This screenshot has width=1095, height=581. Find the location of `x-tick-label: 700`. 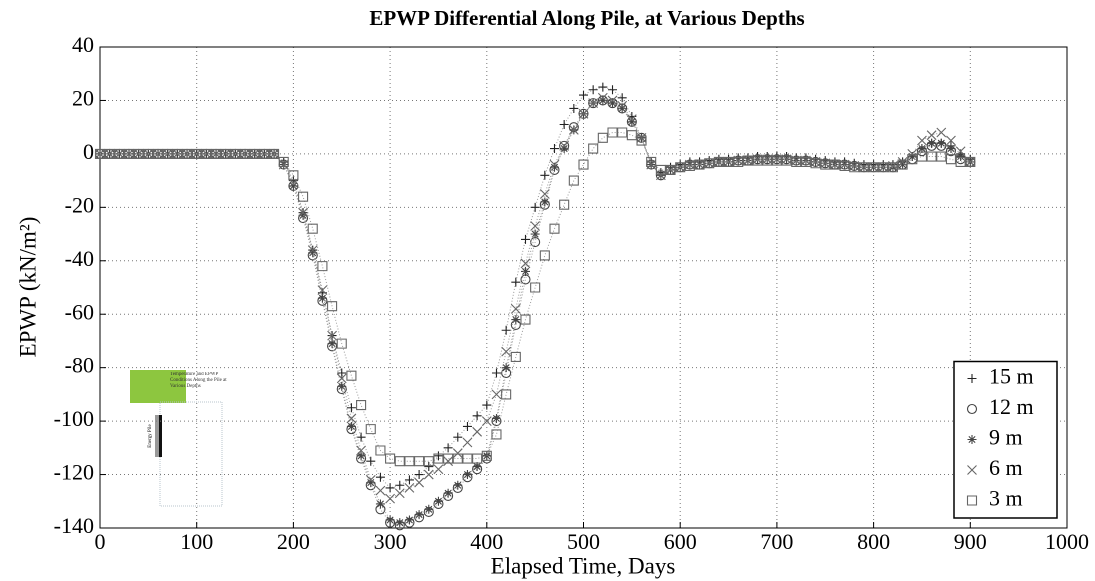

x-tick-label: 700 is located at coordinates (776, 541).